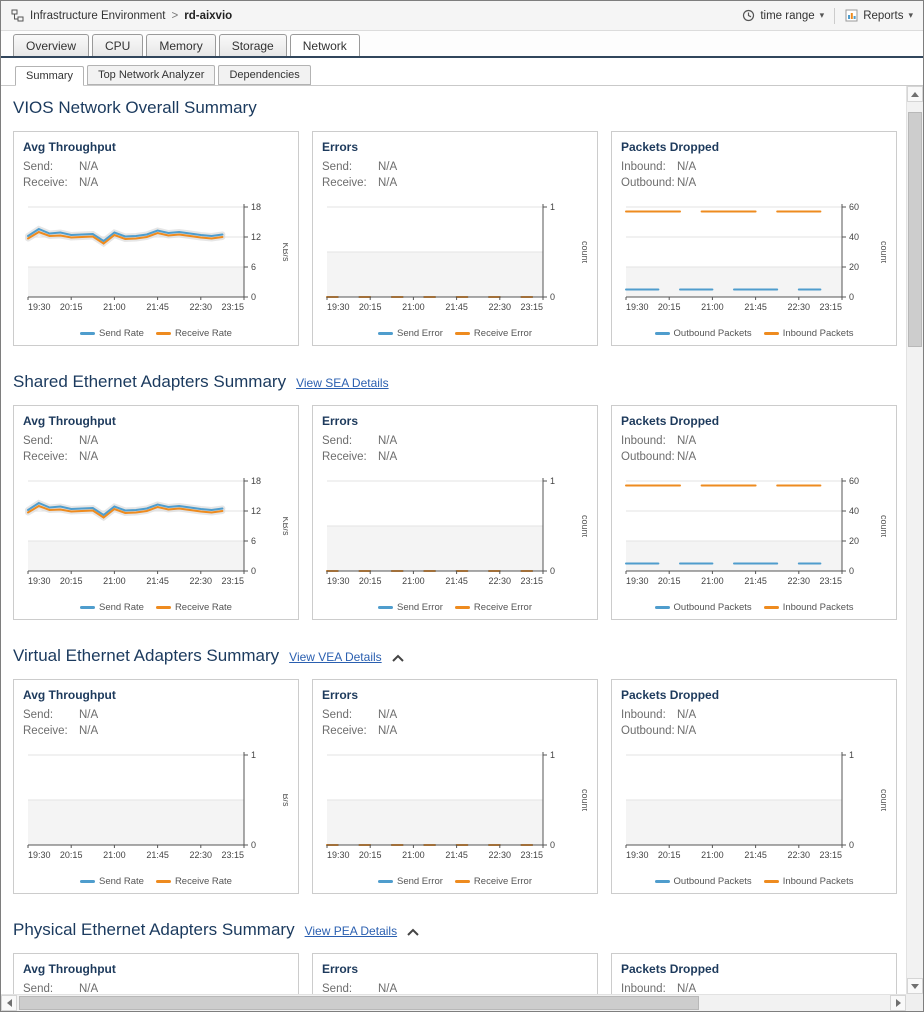 The image size is (924, 1012). What do you see at coordinates (500, 581) in the screenshot?
I see `svg-text: 22:30` at bounding box center [500, 581].